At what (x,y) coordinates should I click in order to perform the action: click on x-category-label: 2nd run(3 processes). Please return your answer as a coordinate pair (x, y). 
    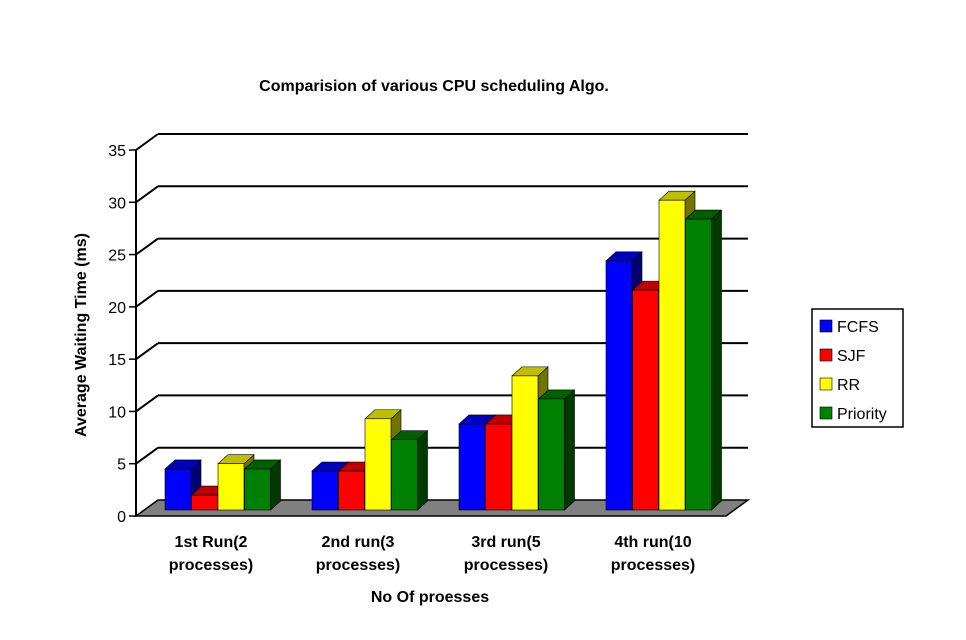
    Looking at the image, I should click on (358, 554).